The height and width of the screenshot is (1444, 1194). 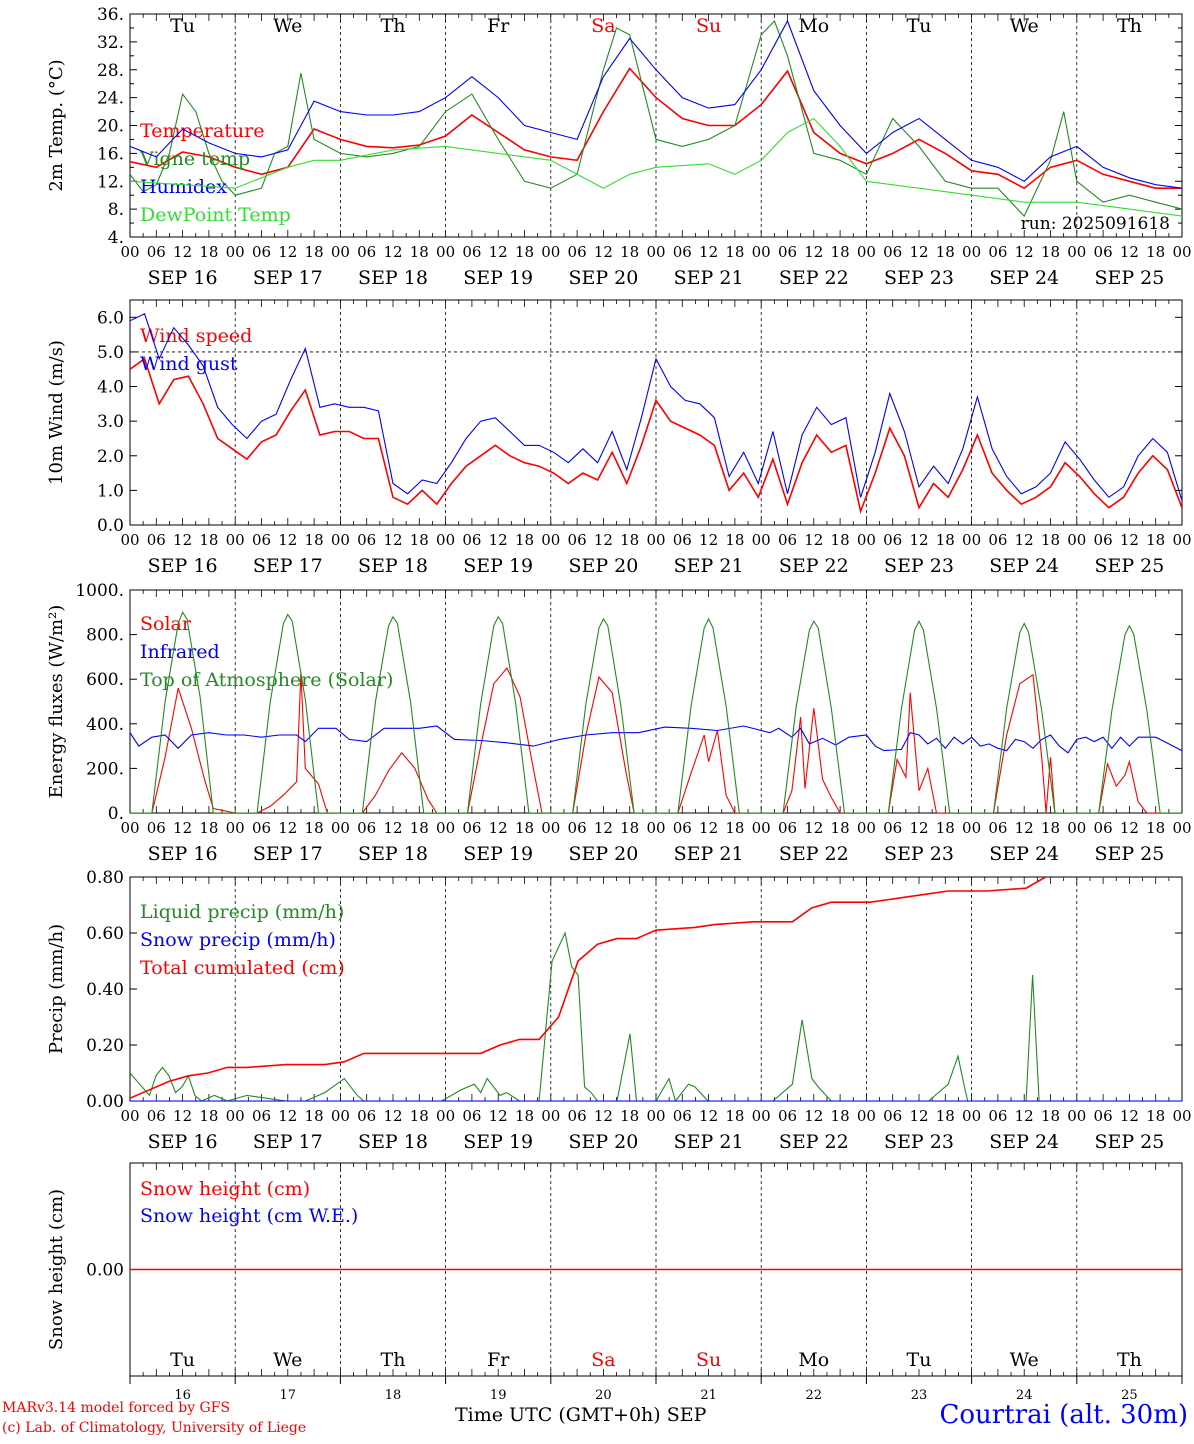 I want to click on legend-entry: Wind gust, so click(x=189, y=364).